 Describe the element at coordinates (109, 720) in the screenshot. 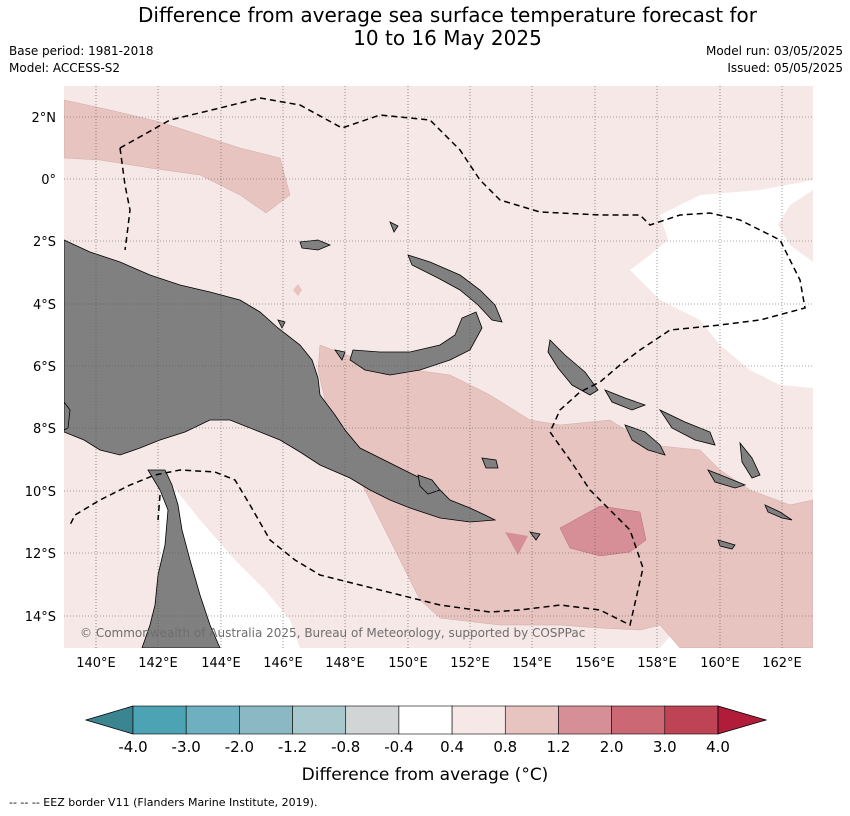

I see `colorbar-extend-low` at that location.